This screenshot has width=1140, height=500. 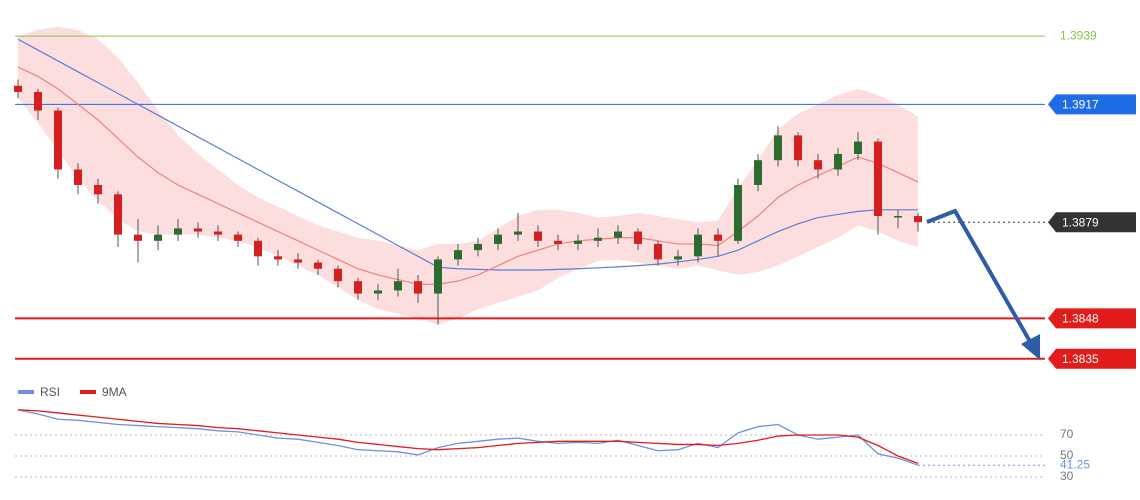 I want to click on level-label: 1.3879, so click(x=1080, y=222).